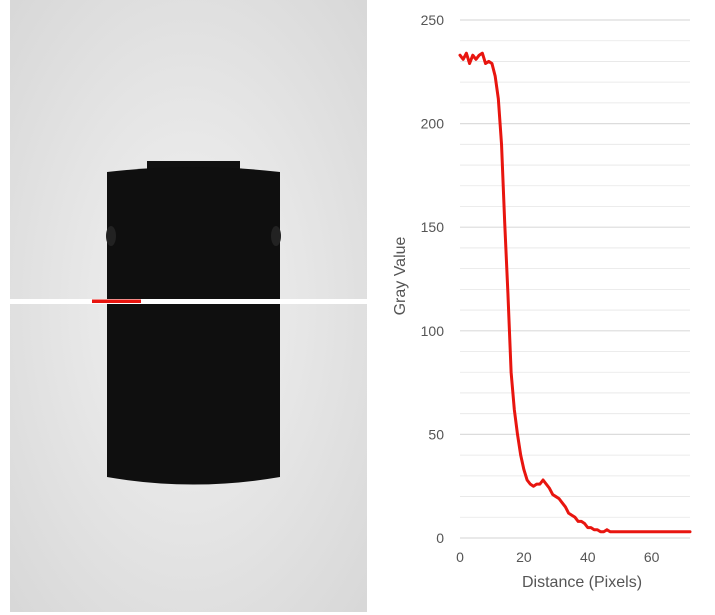  I want to click on cylinder-notch-right, so click(276, 236).